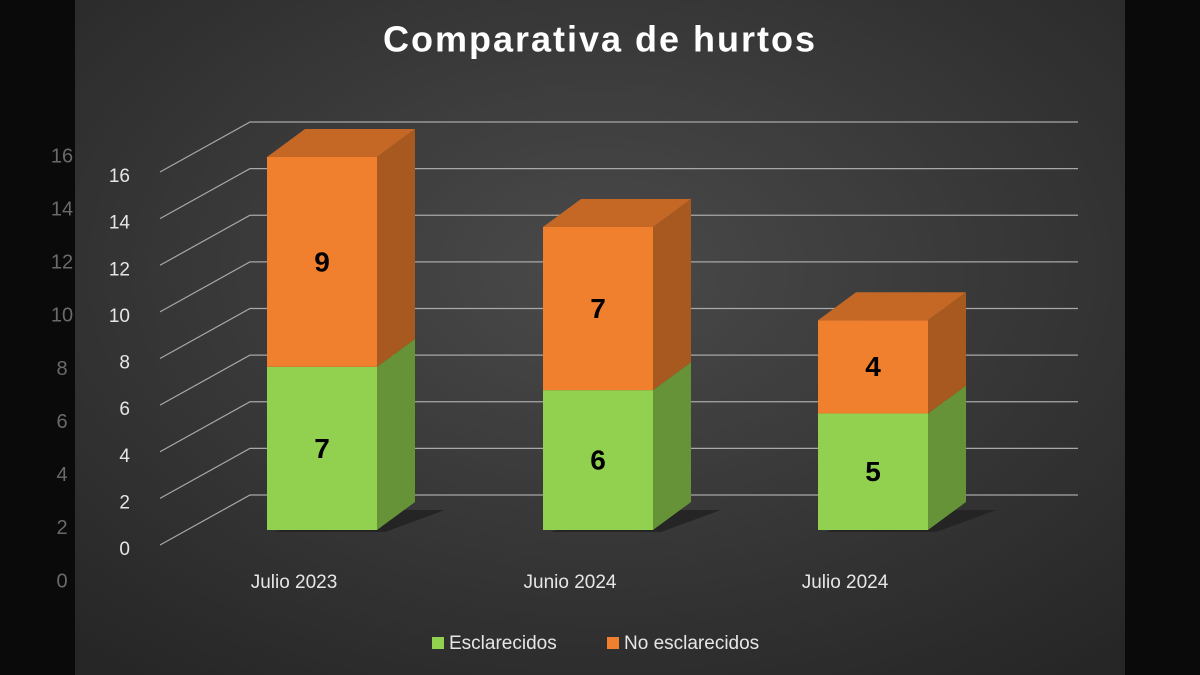 This screenshot has width=1200, height=675. I want to click on legend: Esclarecidos No esclarecidos, so click(595, 643).